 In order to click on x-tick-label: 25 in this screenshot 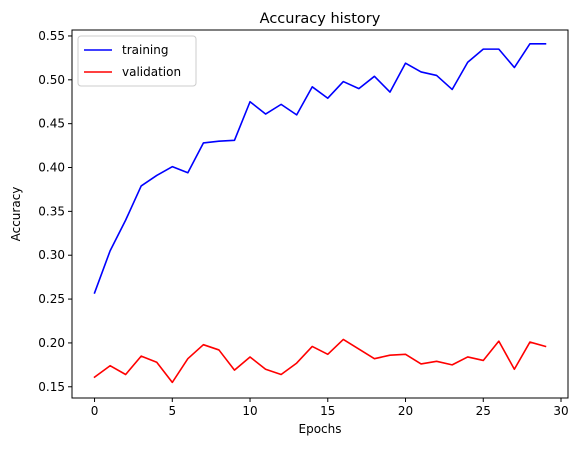, I will do `click(483, 411)`.